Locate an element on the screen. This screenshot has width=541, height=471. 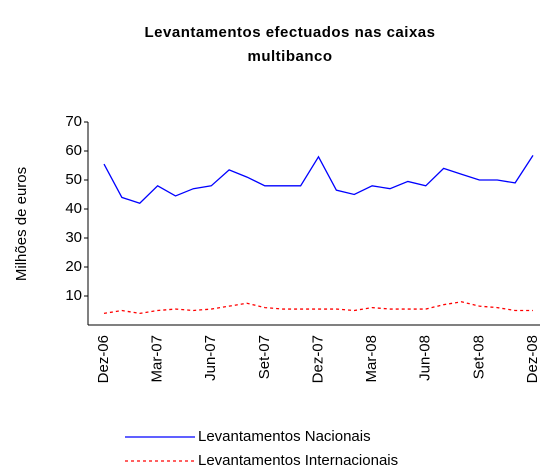
y-tick-label: 30 is located at coordinates (73, 237).